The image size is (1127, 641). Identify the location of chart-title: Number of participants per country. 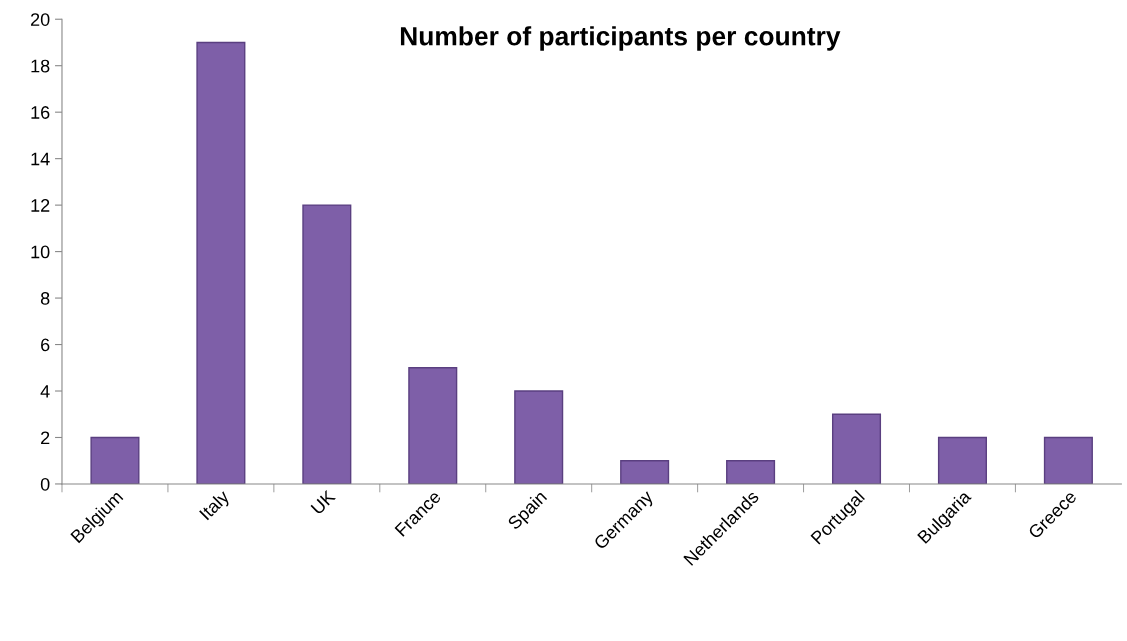
(620, 38).